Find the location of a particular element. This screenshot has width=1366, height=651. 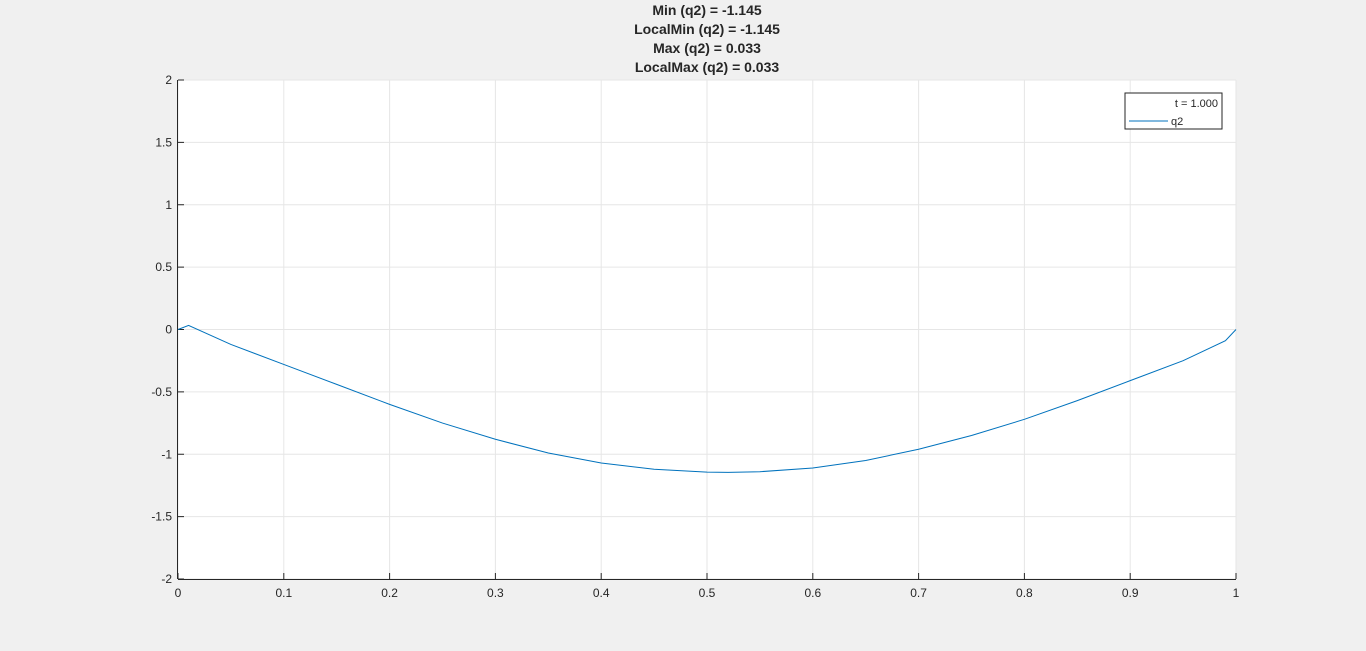

y-tick-label: -1.5 is located at coordinates (161, 517).